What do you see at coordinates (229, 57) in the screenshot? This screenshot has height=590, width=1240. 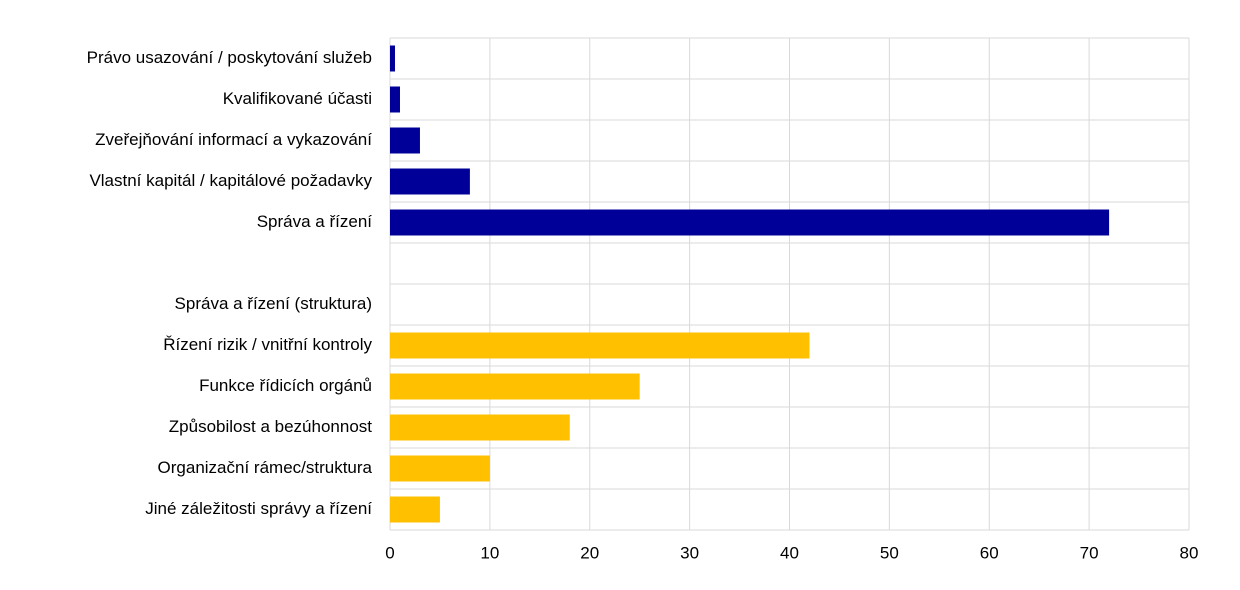 I see `y-tick-label: Právo usazování / poskytování služeb` at bounding box center [229, 57].